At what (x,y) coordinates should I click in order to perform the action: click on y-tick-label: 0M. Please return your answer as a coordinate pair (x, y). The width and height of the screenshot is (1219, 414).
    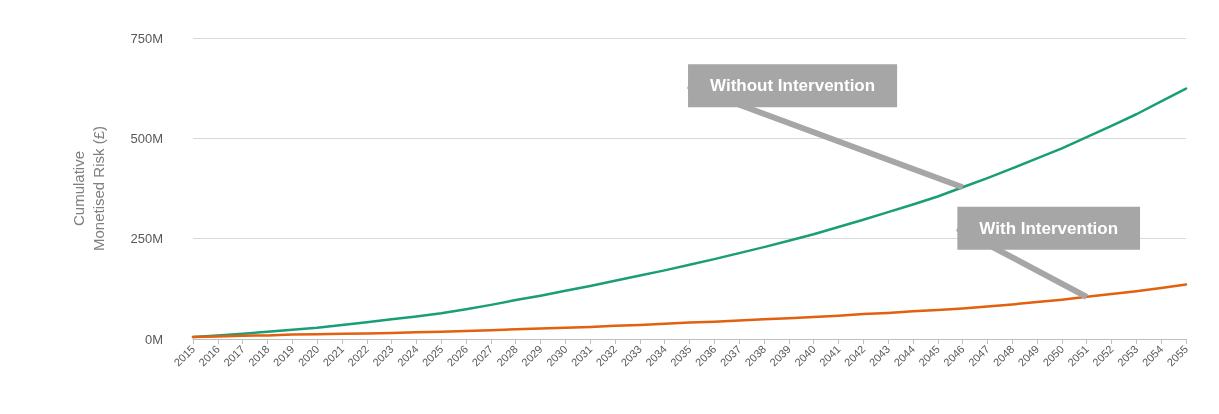
    Looking at the image, I should click on (153, 339).